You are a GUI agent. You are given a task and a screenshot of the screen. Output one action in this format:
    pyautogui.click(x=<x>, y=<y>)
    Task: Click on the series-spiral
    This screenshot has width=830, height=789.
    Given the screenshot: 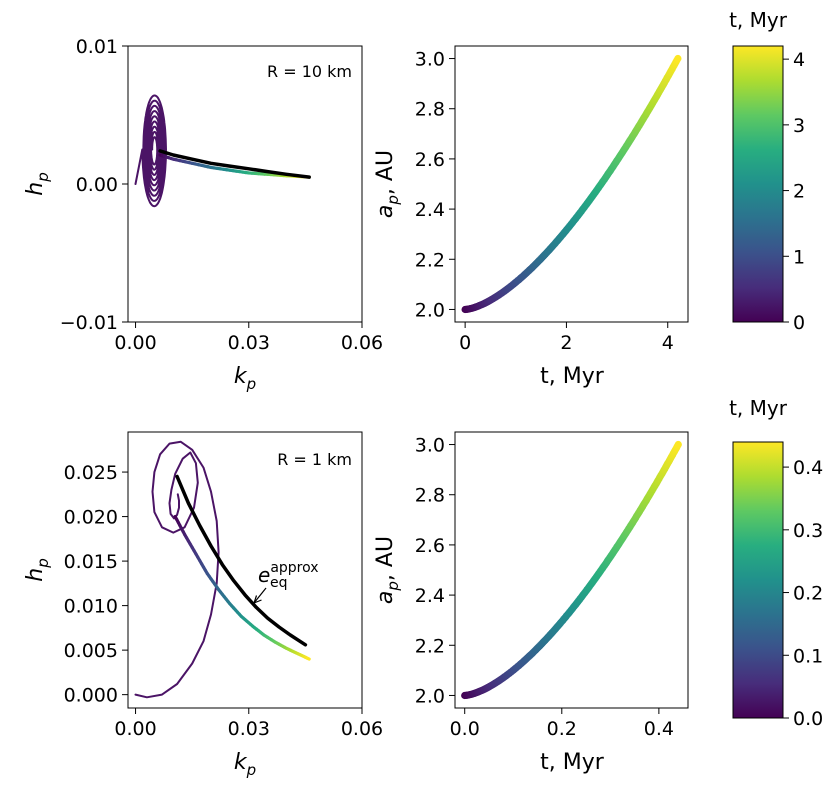 What is the action you would take?
    pyautogui.click(x=177, y=569)
    